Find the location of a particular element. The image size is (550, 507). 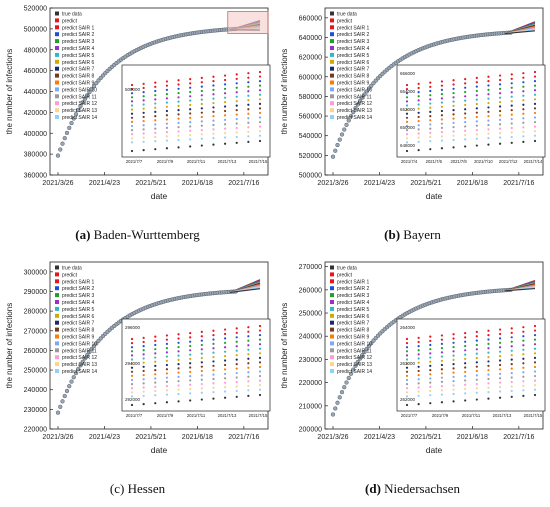

inset-x-tick-label: 2021/7/6 is located at coordinates (434, 161).